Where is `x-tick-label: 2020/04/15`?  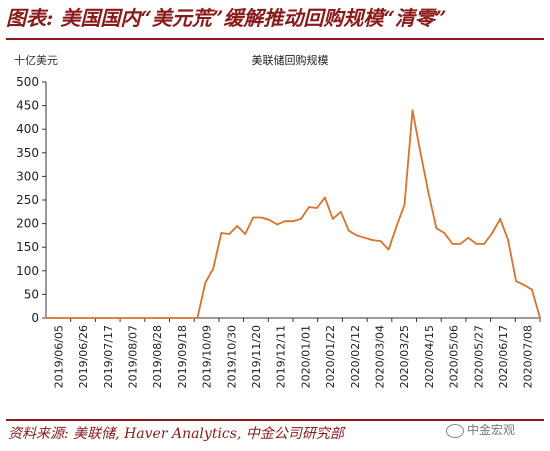
x-tick-label: 2020/04/15 is located at coordinates (429, 356).